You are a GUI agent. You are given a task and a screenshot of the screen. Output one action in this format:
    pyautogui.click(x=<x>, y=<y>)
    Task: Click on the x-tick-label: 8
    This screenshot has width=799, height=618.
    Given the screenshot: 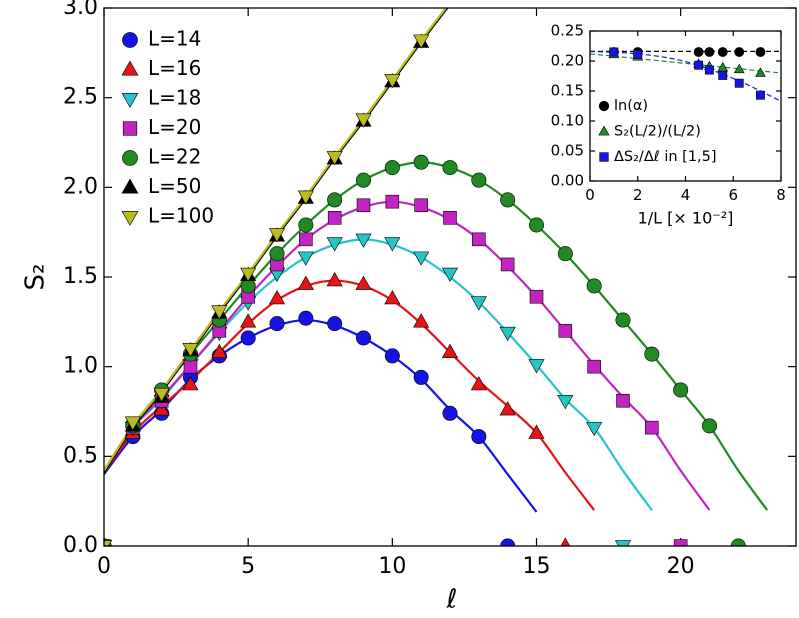 What is the action you would take?
    pyautogui.click(x=781, y=195)
    